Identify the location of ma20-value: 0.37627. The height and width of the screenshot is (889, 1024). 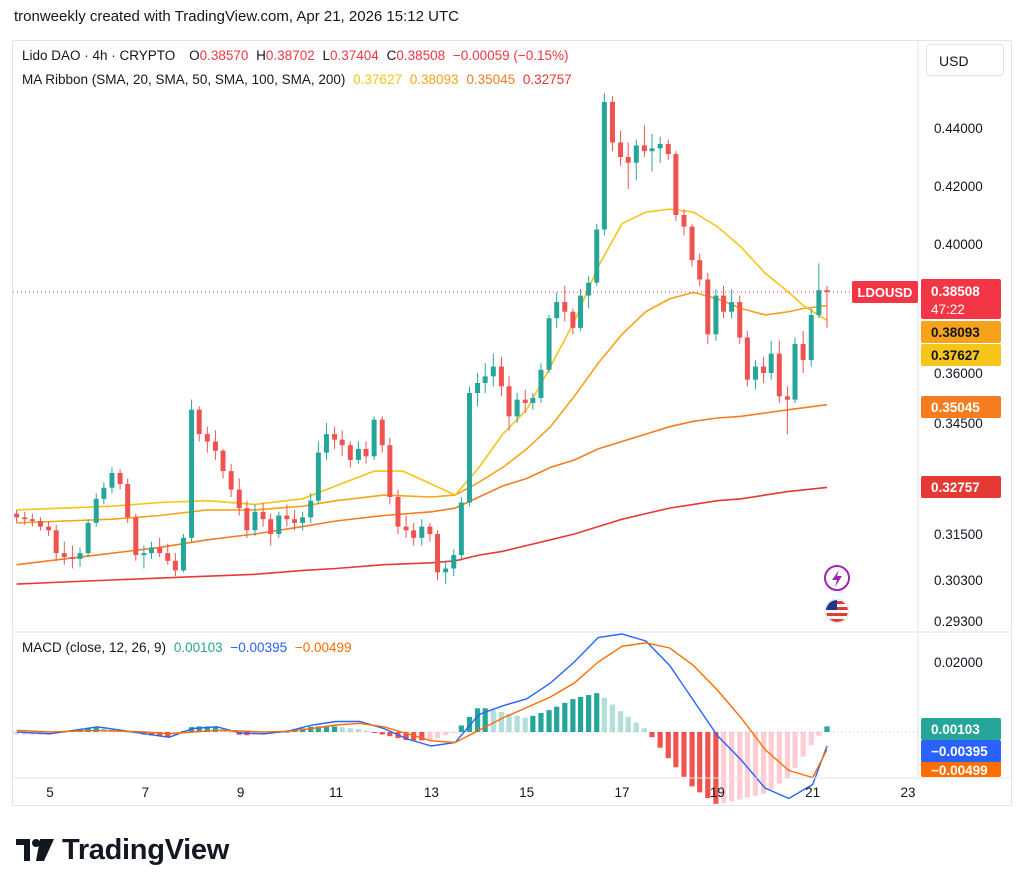
(377, 79).